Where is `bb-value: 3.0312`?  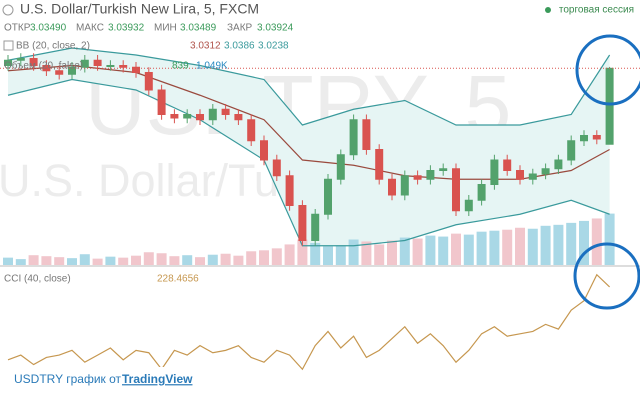 bb-value: 3.0312 is located at coordinates (205, 46).